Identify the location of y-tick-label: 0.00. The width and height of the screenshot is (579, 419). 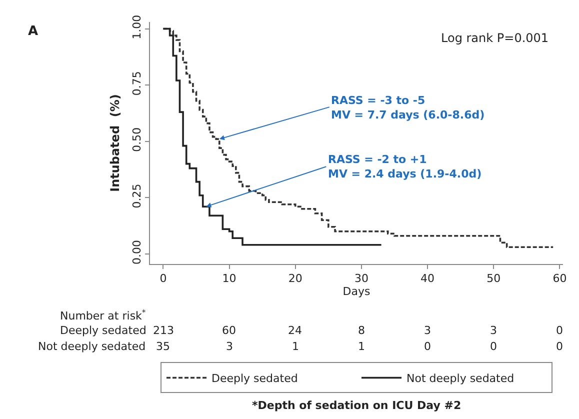
(137, 252).